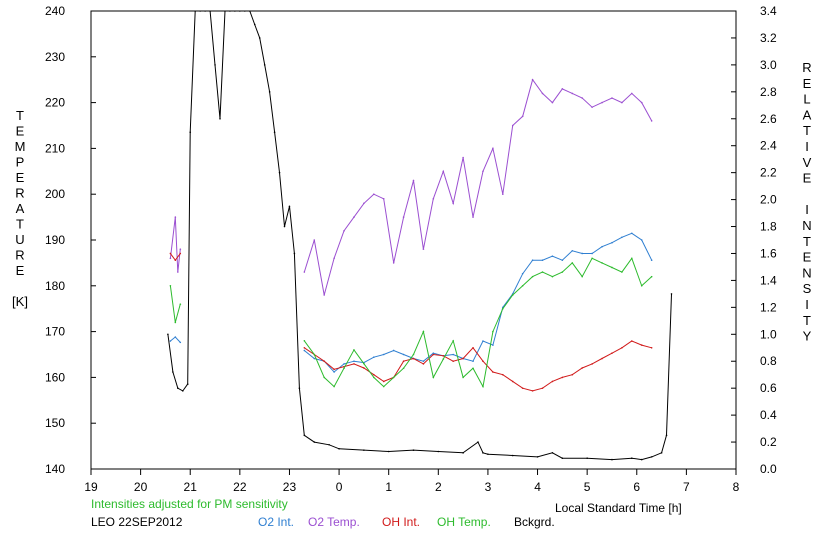 The width and height of the screenshot is (828, 535). Describe the element at coordinates (768, 361) in the screenshot. I see `right-tick-label: 0.8` at that location.